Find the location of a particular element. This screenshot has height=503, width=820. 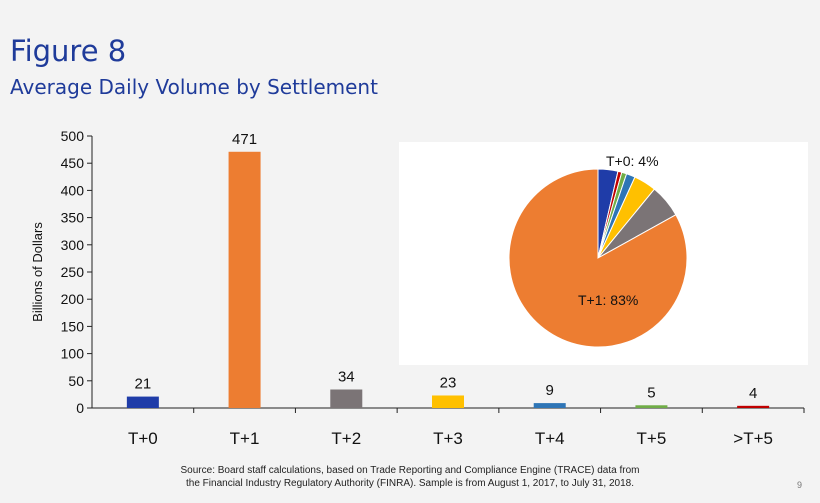

figure-title: Figure 8 is located at coordinates (68, 51).